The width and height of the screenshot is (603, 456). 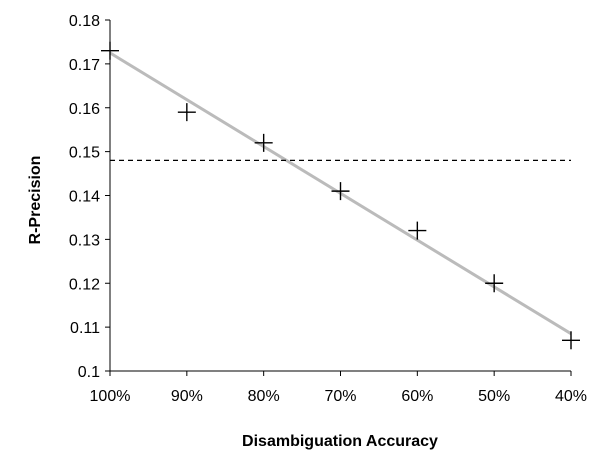 What do you see at coordinates (85, 328) in the screenshot?
I see `y-tick-label: 0.11` at bounding box center [85, 328].